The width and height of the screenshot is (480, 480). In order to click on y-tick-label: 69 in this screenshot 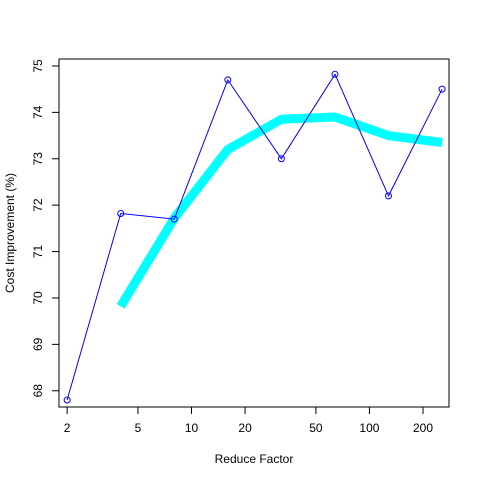, I will do `click(38, 344)`.